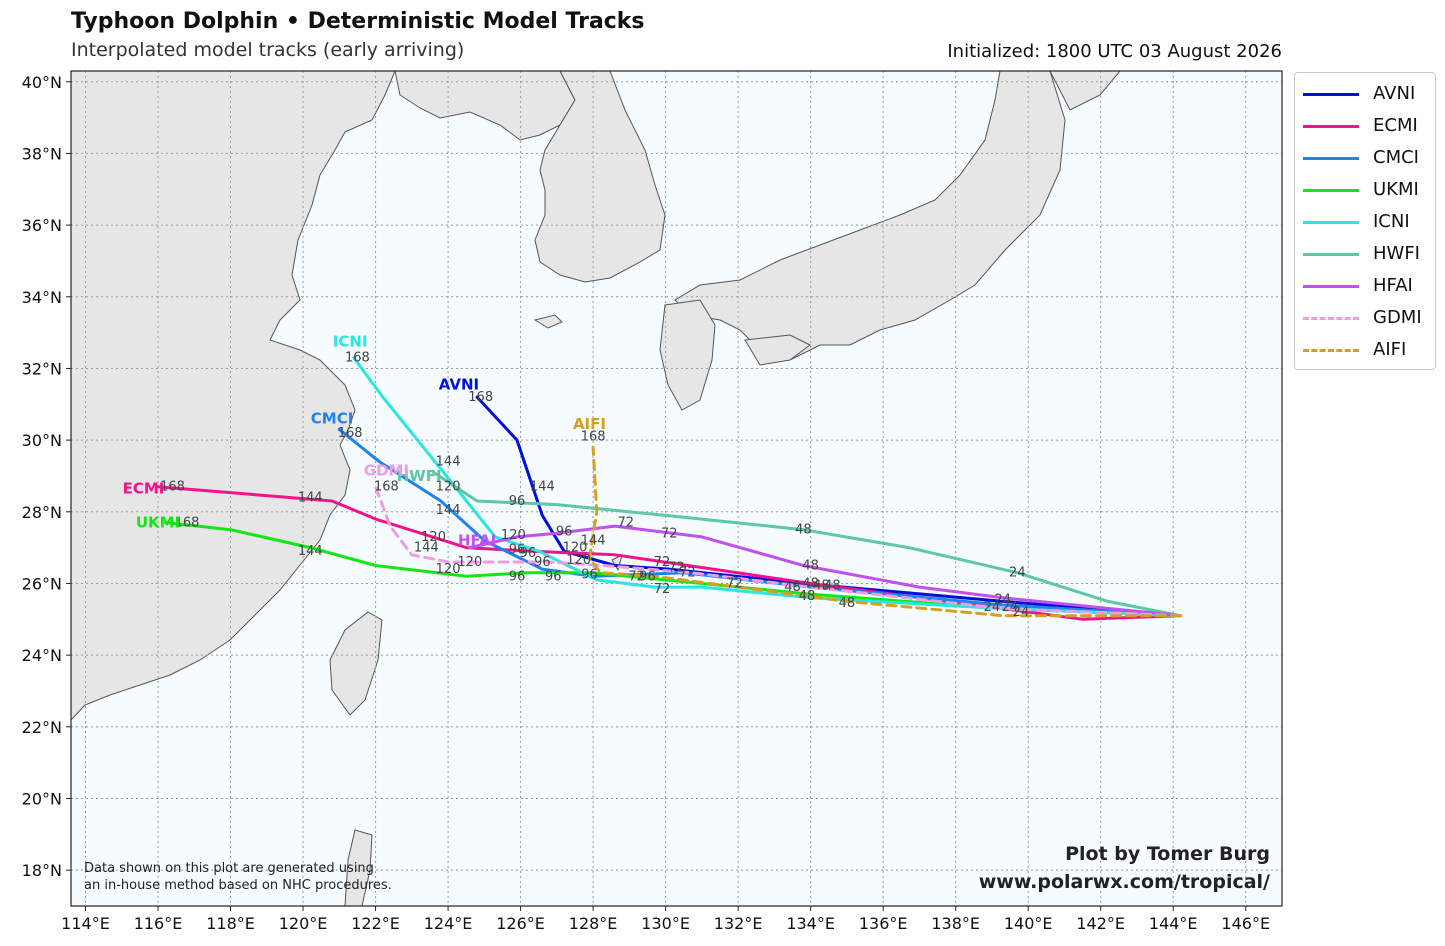 Image resolution: width=1445 pixels, height=946 pixels. What do you see at coordinates (1331, 94) in the screenshot?
I see `legend-swatch-avni` at bounding box center [1331, 94].